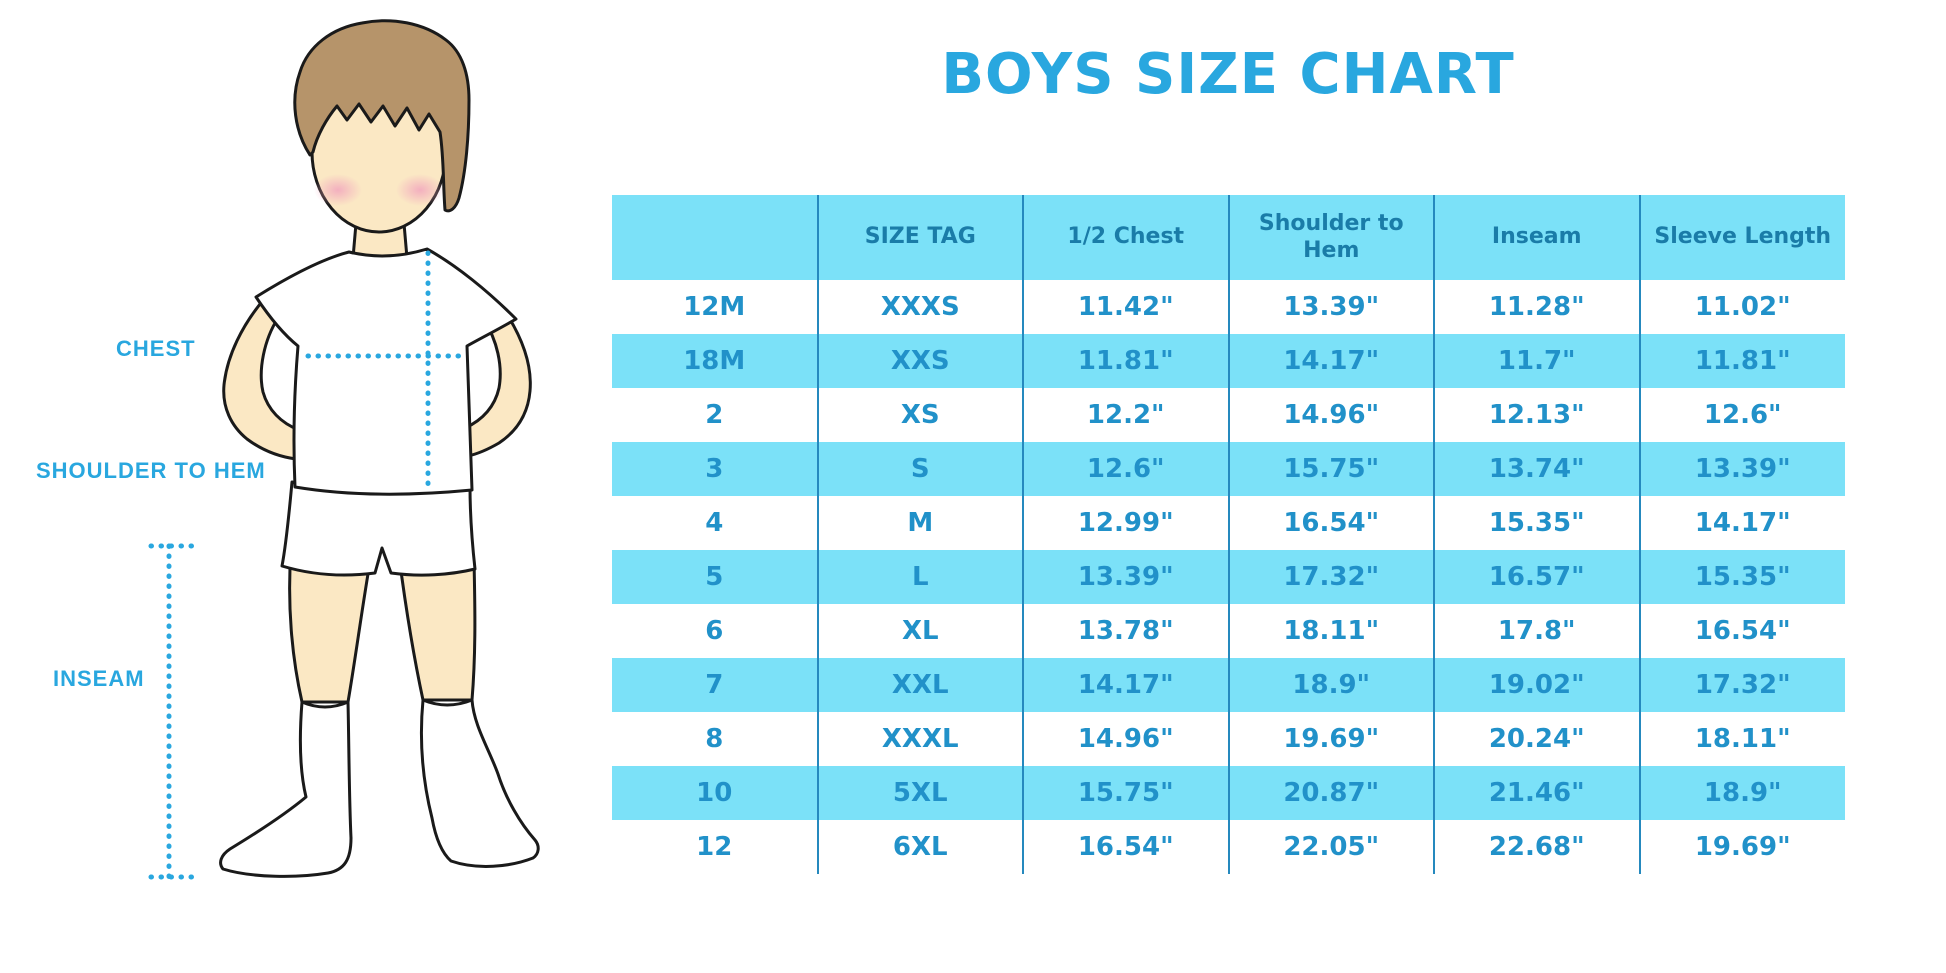 The height and width of the screenshot is (973, 1946). I want to click on table-cell: 18M, so click(715, 361).